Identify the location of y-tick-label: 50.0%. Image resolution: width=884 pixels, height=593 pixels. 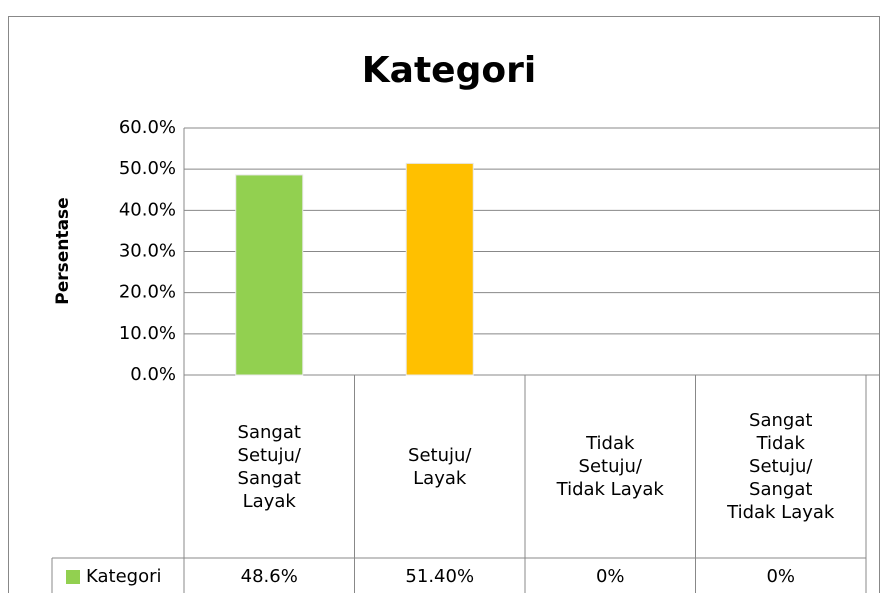
(147, 168).